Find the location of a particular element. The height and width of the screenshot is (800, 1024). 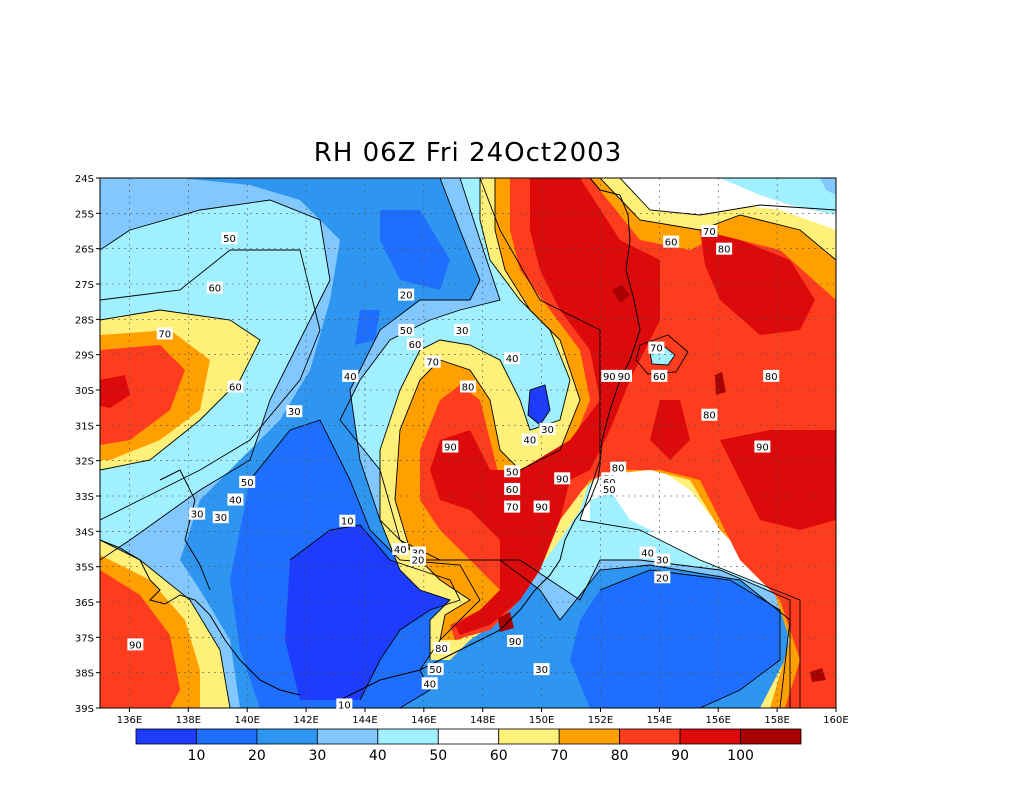

colorbar-label: 50 is located at coordinates (438, 756).